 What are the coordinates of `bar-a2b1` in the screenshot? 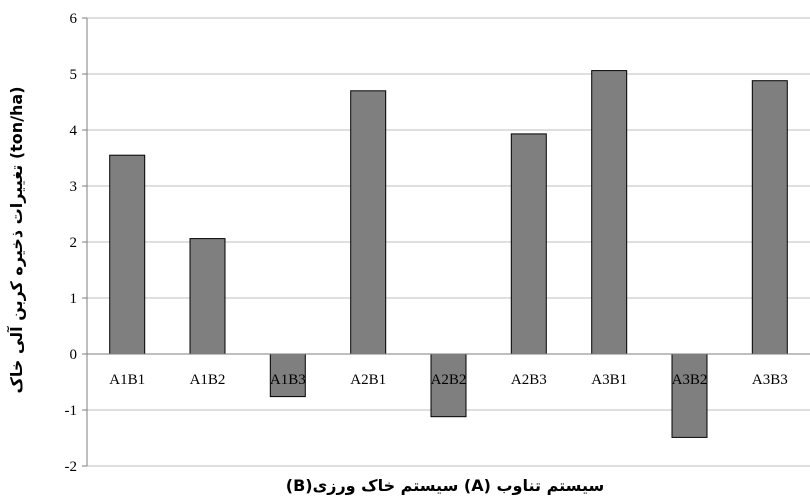 It's located at (368, 222).